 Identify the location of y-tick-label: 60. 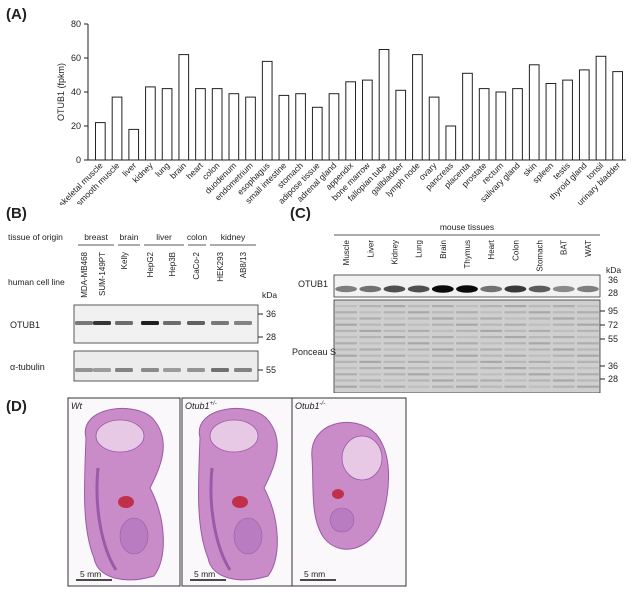
(76, 58).